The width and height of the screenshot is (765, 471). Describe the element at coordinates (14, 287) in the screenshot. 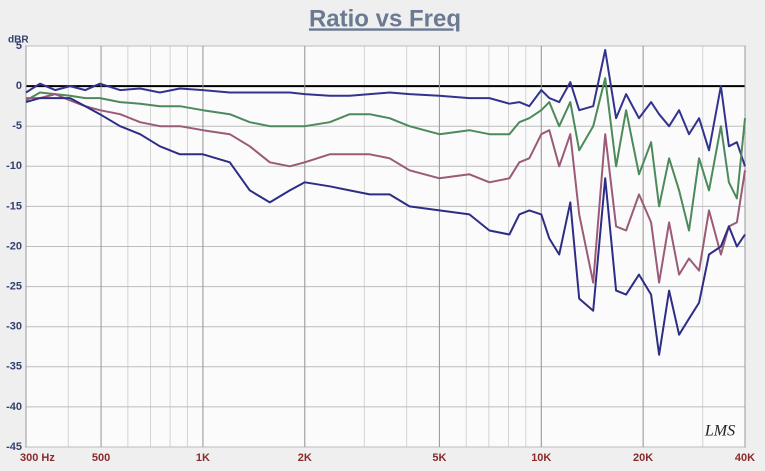

I see `y-tick-label: -25` at that location.